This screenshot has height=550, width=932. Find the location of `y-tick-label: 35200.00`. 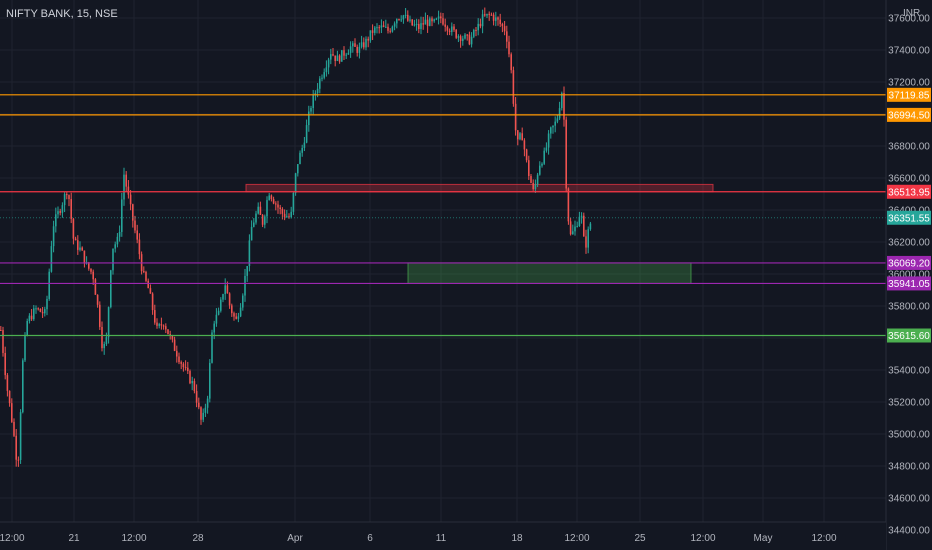

y-tick-label: 35200.00 is located at coordinates (909, 403).